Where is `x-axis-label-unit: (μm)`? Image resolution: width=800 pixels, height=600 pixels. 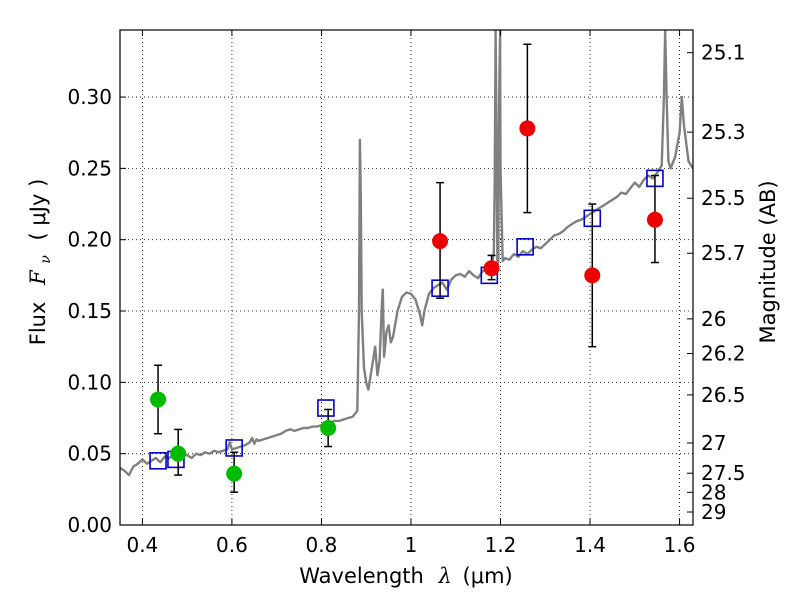
x-axis-label-unit: (μm) is located at coordinates (488, 576).